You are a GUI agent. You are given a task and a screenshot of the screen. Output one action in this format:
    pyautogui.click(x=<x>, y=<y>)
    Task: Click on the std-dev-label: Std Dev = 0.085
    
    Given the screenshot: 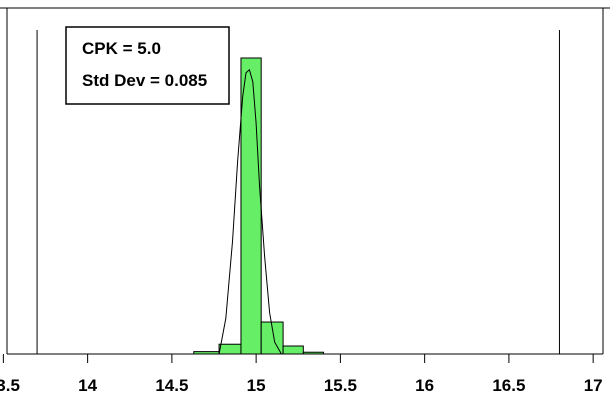 What is the action you would take?
    pyautogui.click(x=144, y=80)
    